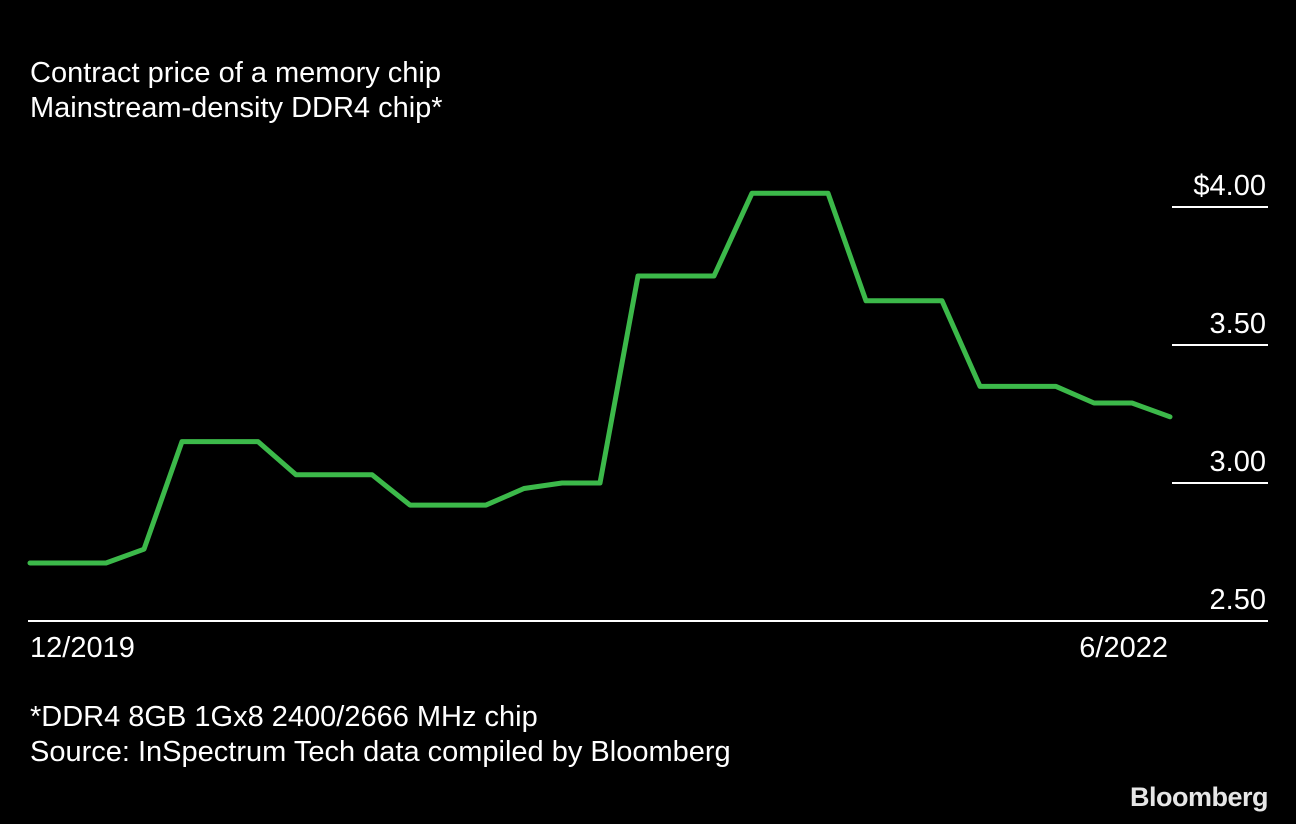 This screenshot has width=1296, height=824. What do you see at coordinates (1238, 600) in the screenshot?
I see `y-tick-label: 2.50` at bounding box center [1238, 600].